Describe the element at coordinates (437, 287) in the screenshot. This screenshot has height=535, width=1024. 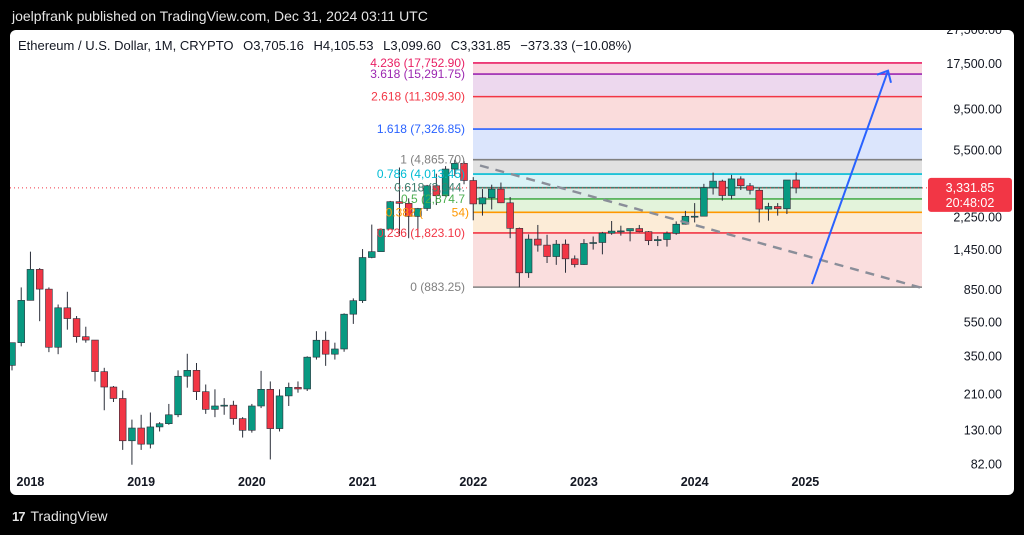
I see `fib-level-label: 0 (883.25)` at that location.